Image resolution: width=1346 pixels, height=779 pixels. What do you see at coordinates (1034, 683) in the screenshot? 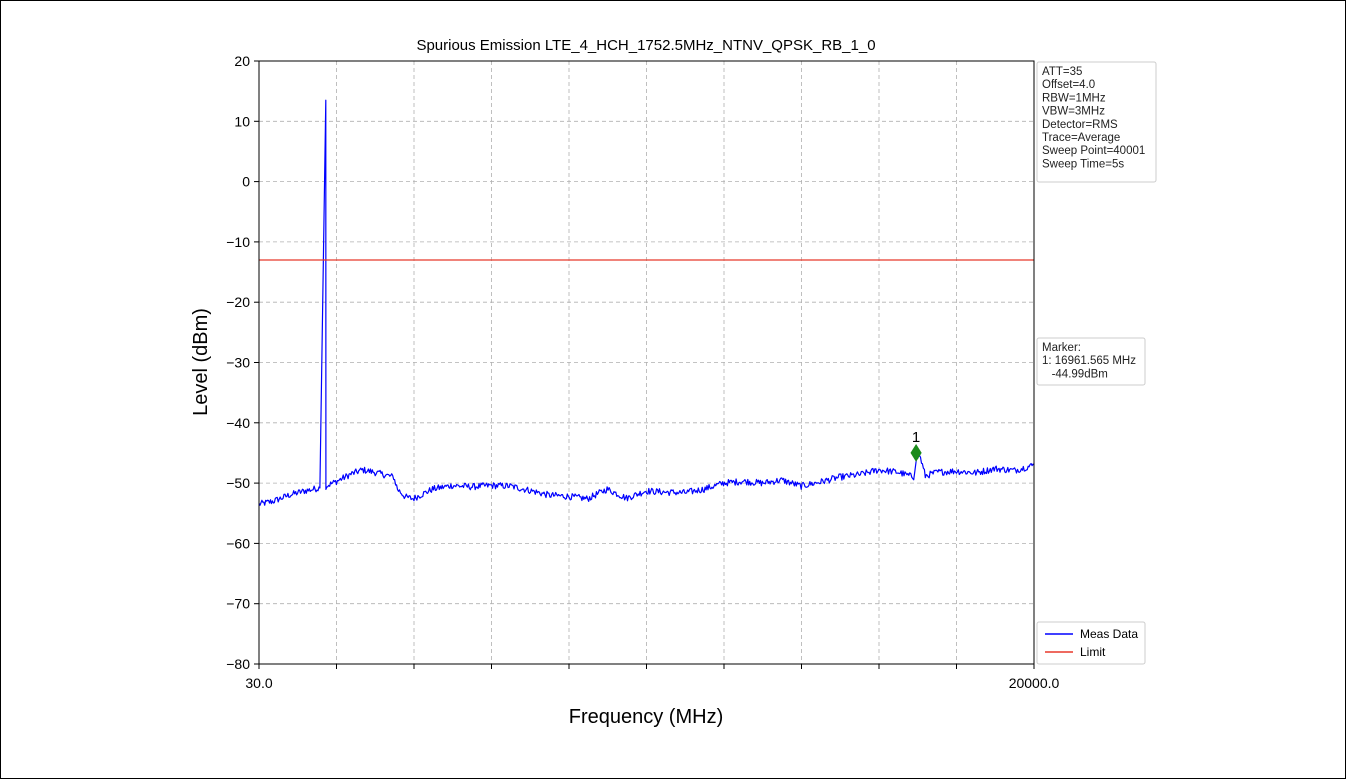
I see `x-tick-label: 20000.0` at bounding box center [1034, 683].